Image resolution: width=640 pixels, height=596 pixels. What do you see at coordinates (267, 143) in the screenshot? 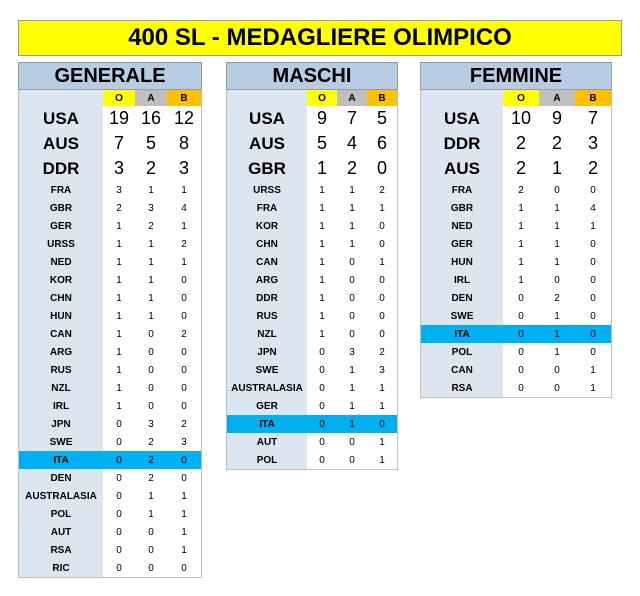
I see `country-code: AUS` at bounding box center [267, 143].